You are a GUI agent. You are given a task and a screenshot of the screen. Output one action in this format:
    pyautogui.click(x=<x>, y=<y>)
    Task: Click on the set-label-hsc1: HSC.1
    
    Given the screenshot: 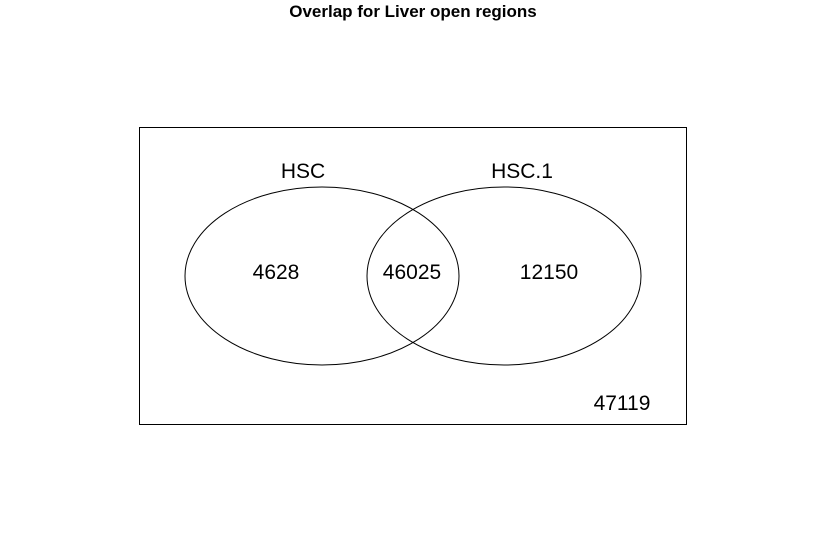 What is the action you would take?
    pyautogui.click(x=522, y=171)
    